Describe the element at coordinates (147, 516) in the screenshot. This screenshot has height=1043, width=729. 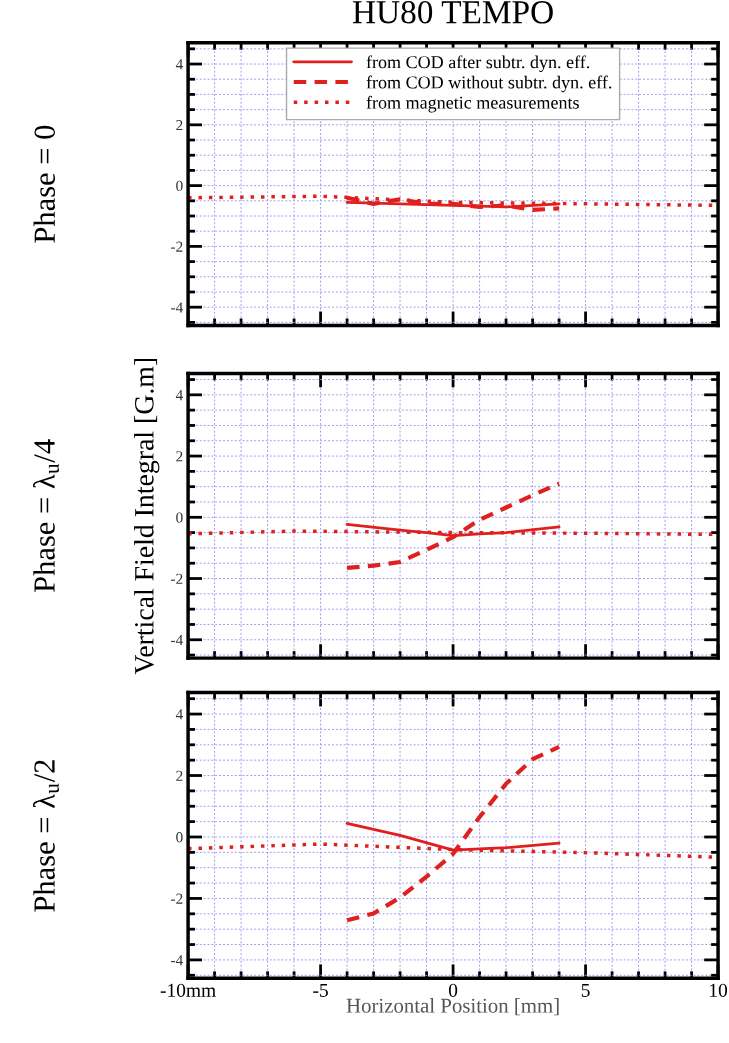
I see `y-axis-title: Vertical Field Integral [G.m]` at that location.